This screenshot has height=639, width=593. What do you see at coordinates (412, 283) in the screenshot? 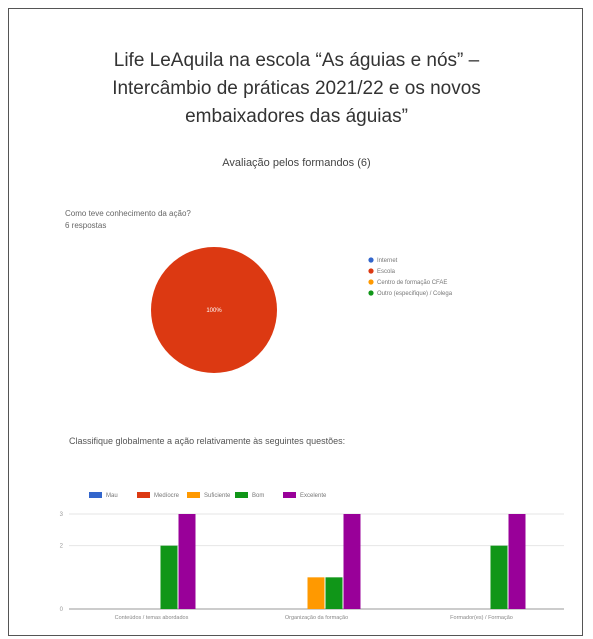
I see `pie-legend-label: Centro de formação CFAE` at bounding box center [412, 283].